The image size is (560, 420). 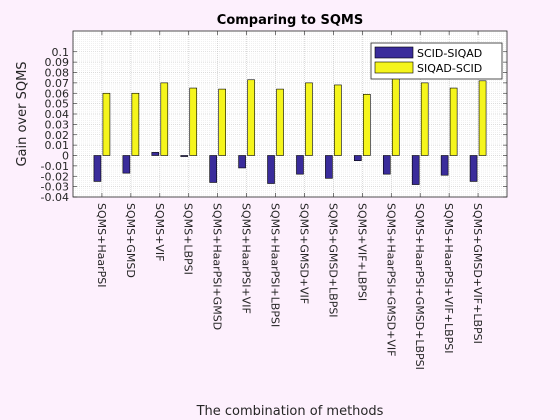 I want to click on x-tick-label: SQMS+GMSD, so click(x=130, y=240).